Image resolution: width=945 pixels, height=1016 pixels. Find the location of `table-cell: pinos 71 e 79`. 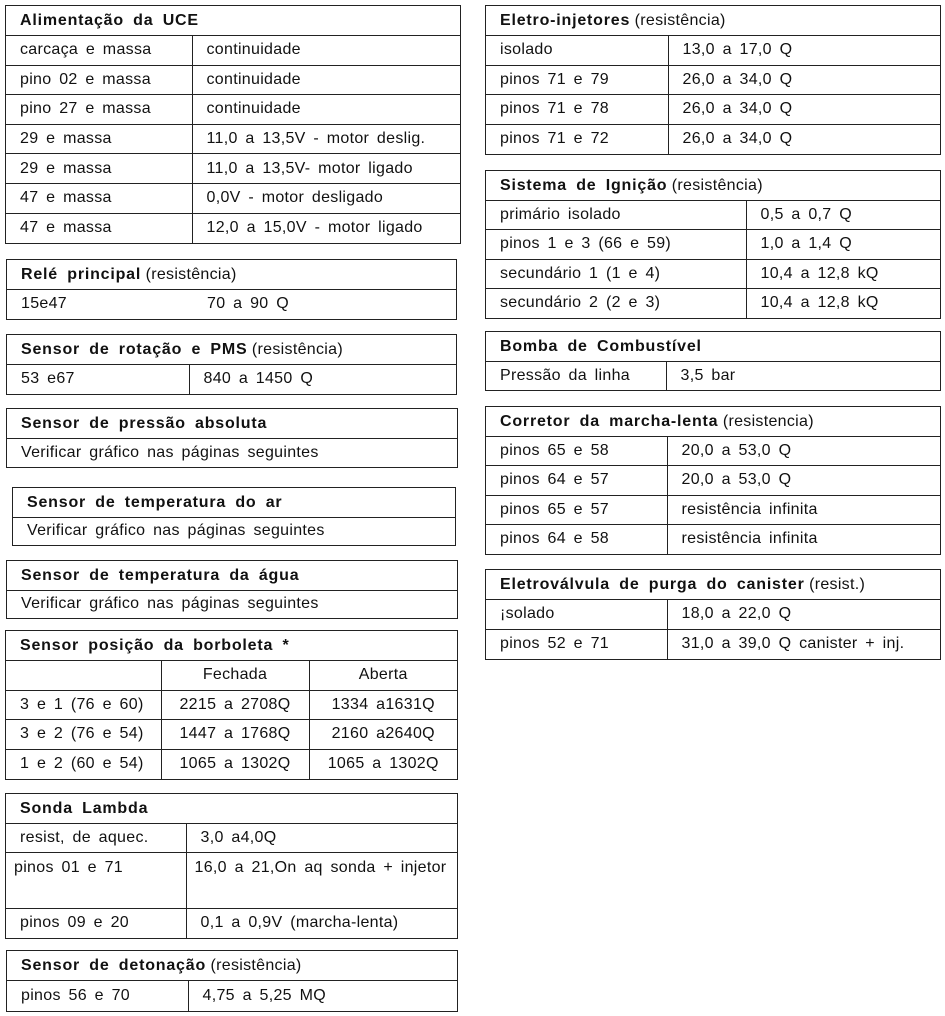

table-cell: pinos 71 e 79 is located at coordinates (577, 79).